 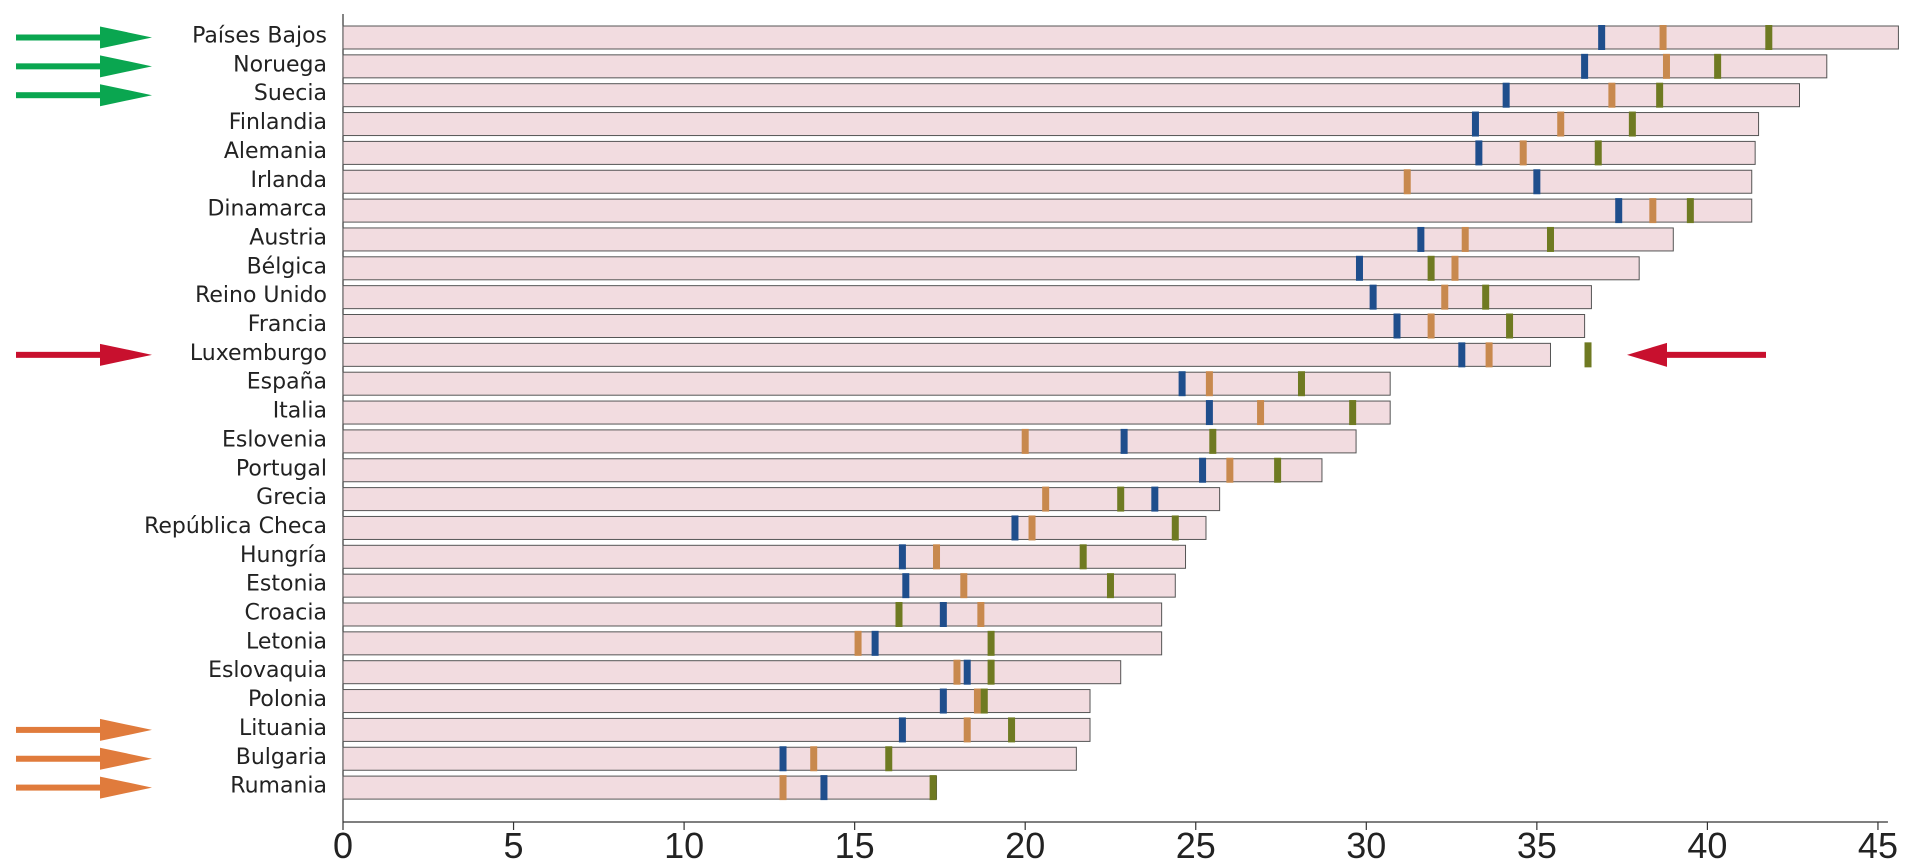 I want to click on marker-blue-eslovaquia, so click(x=967, y=672).